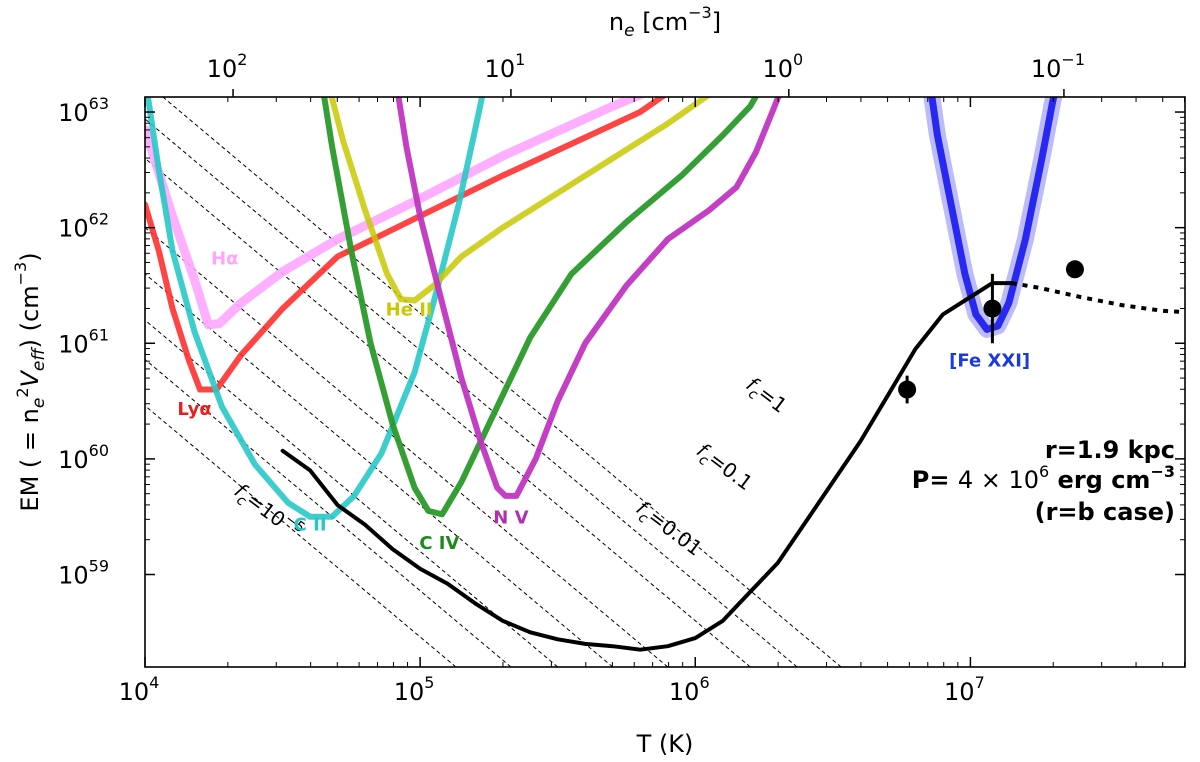 This screenshot has height=762, width=1200. I want to click on x-axis-label: T (K), so click(665, 744).